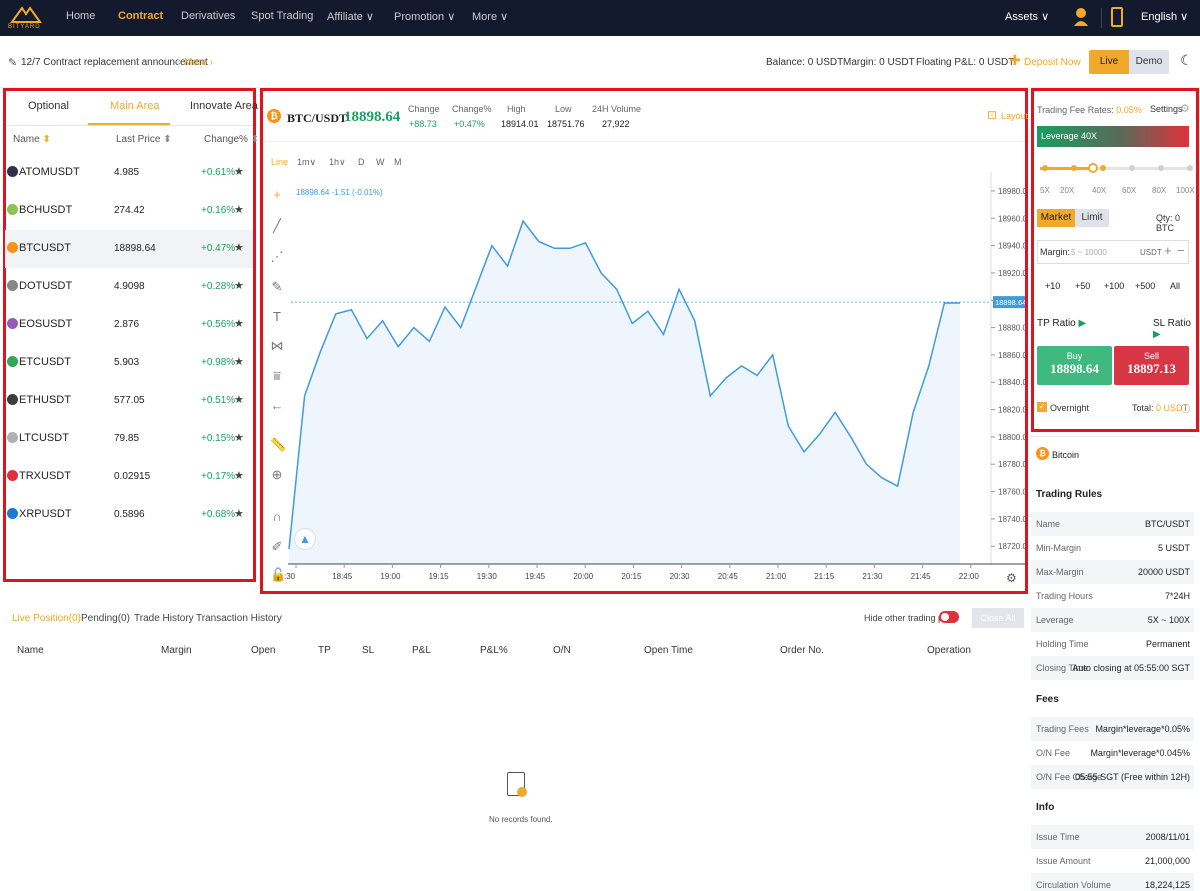 The height and width of the screenshot is (891, 1200). What do you see at coordinates (129, 515) in the screenshot?
I see `market-row: XRPUSDT 0.5896 +0.68% ★` at bounding box center [129, 515].